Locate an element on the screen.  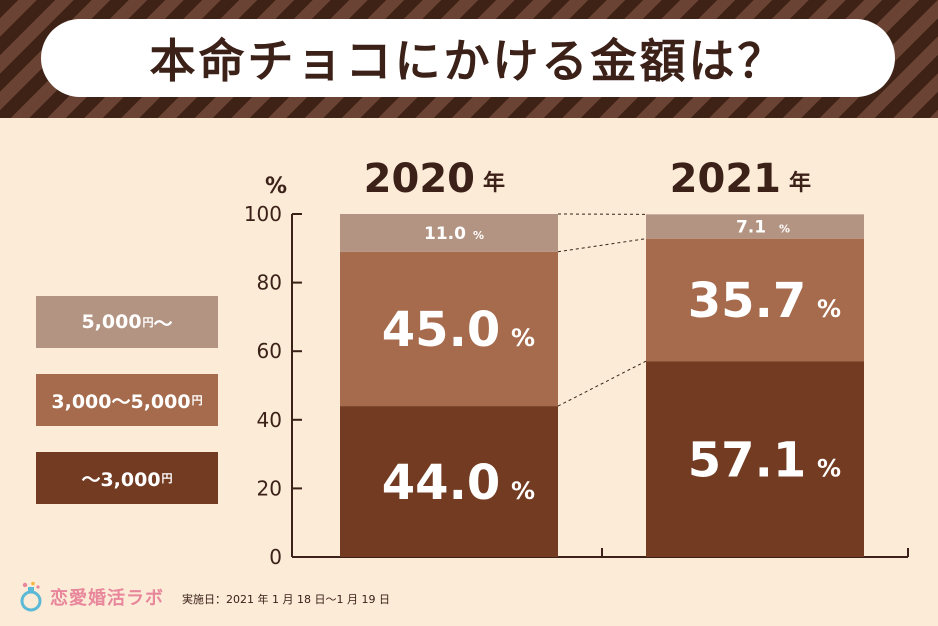
data-label: 44.0 is located at coordinates (441, 483).